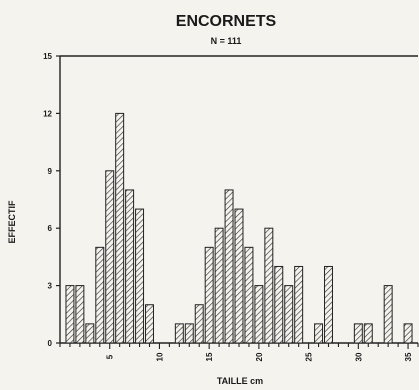  Describe the element at coordinates (12, 221) in the screenshot. I see `y-axis-label: EFFECTIF` at that location.